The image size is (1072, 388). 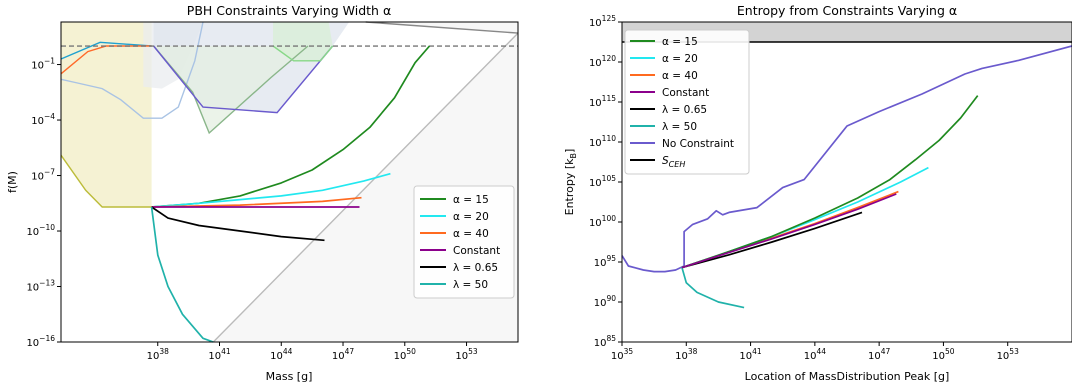 What do you see at coordinates (476, 251) in the screenshot?
I see `left-legend-label-constant: Constant` at bounding box center [476, 251].